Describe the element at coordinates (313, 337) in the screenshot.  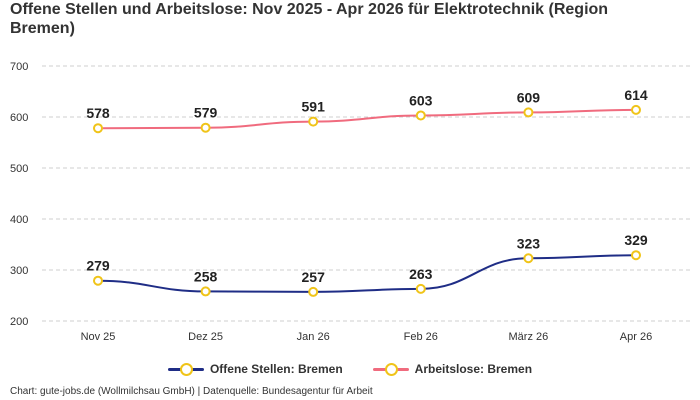
I see `x-tick-label-2: Jan 26` at that location.